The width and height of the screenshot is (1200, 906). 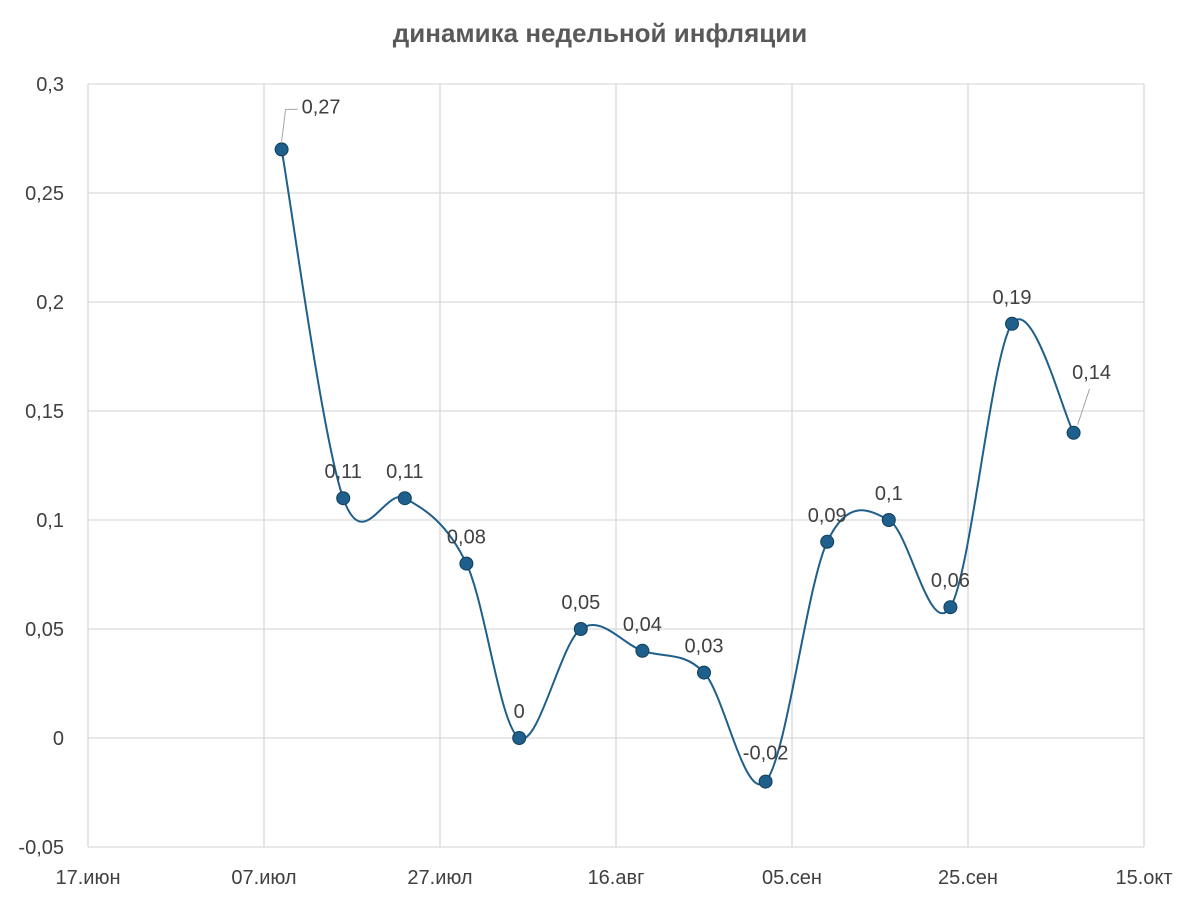 I want to click on y-tick-label: -0,05, so click(x=41, y=848).